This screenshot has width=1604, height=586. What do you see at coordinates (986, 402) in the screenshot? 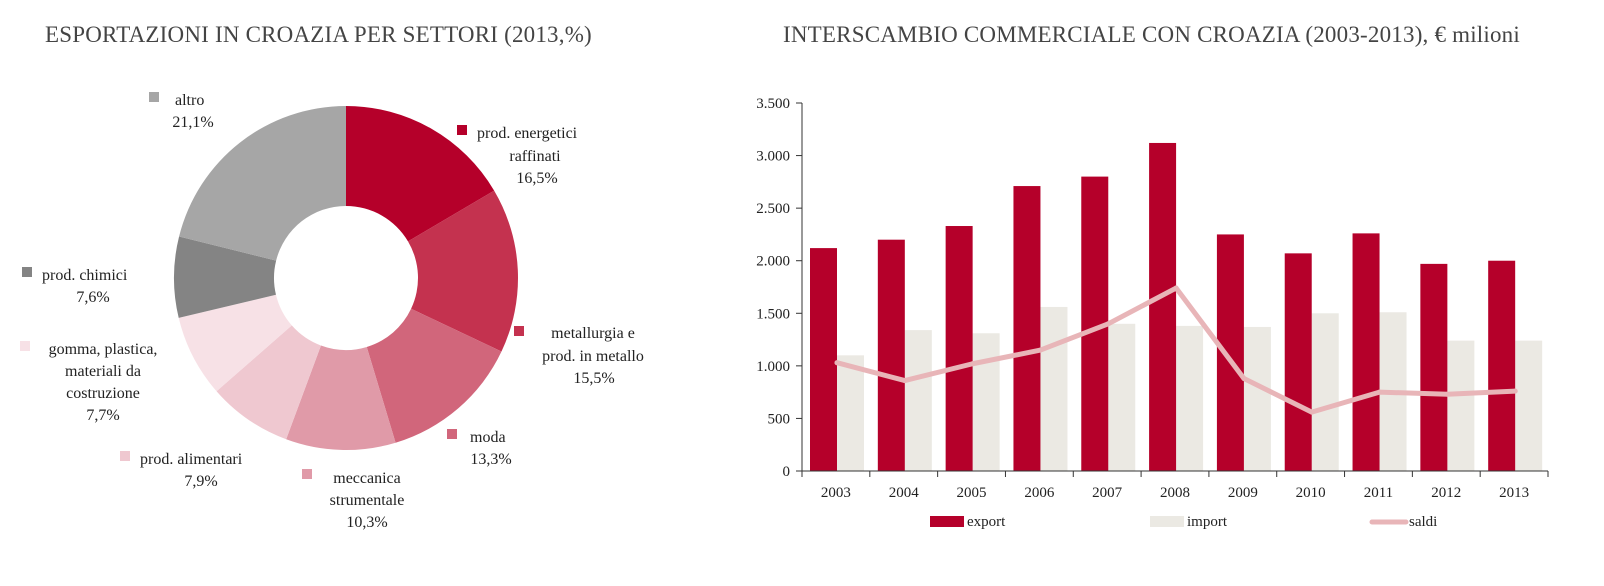
I see `import-bar-2005` at bounding box center [986, 402].